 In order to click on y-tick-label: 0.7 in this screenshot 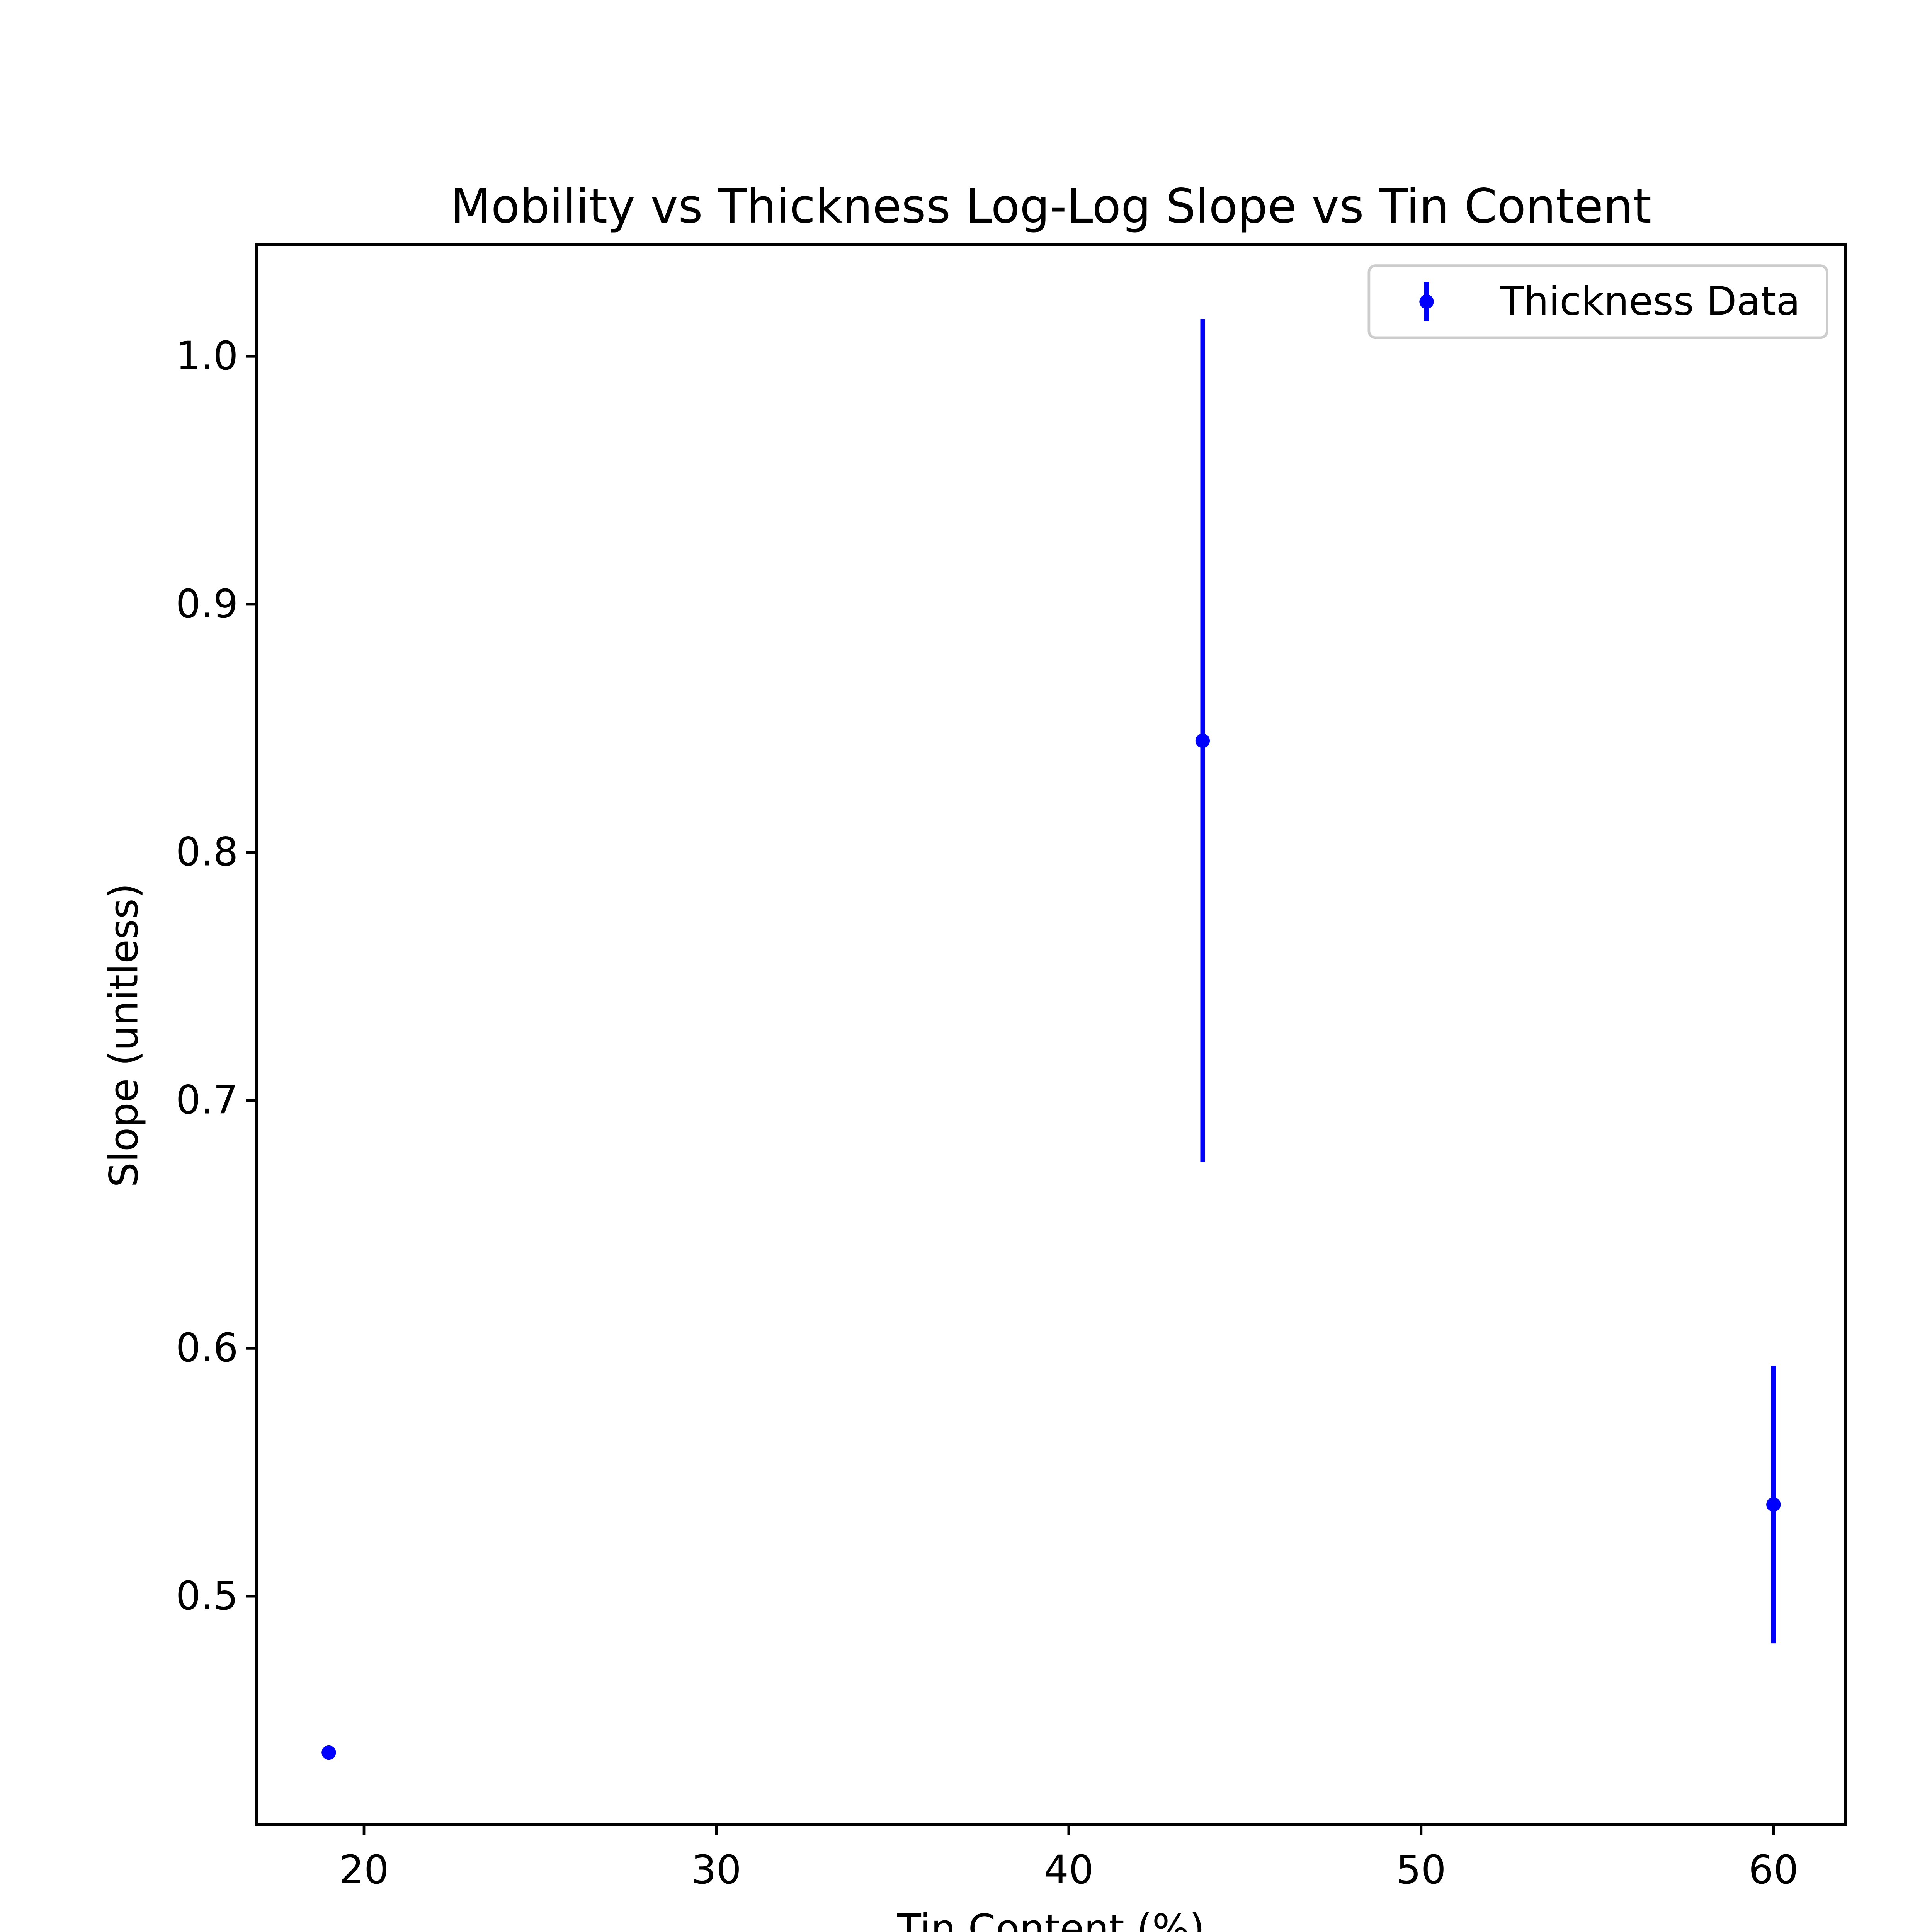, I will do `click(207, 1099)`.